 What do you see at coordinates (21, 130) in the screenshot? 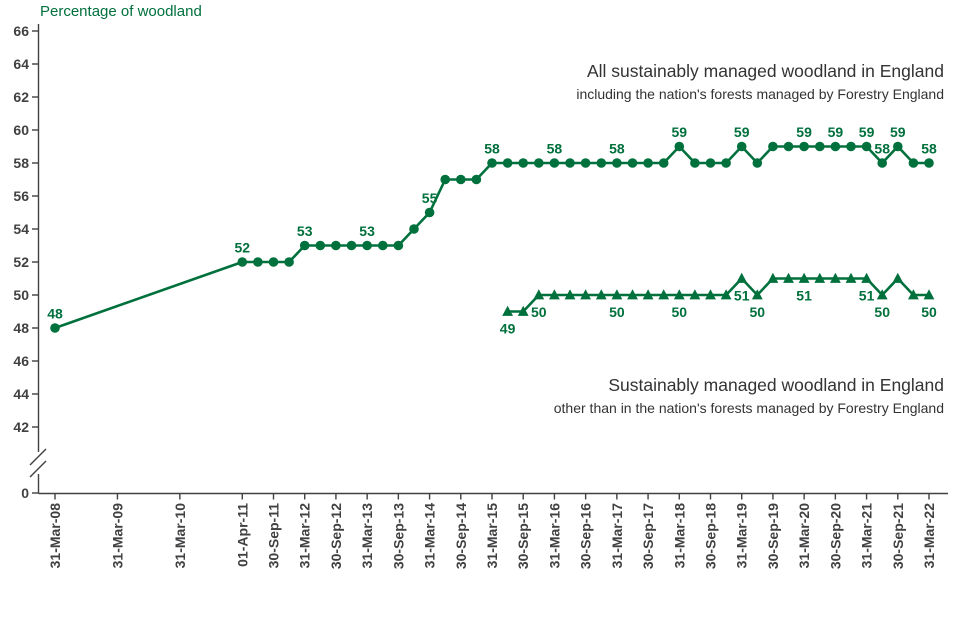
I see `svg-text: 60` at bounding box center [21, 130].